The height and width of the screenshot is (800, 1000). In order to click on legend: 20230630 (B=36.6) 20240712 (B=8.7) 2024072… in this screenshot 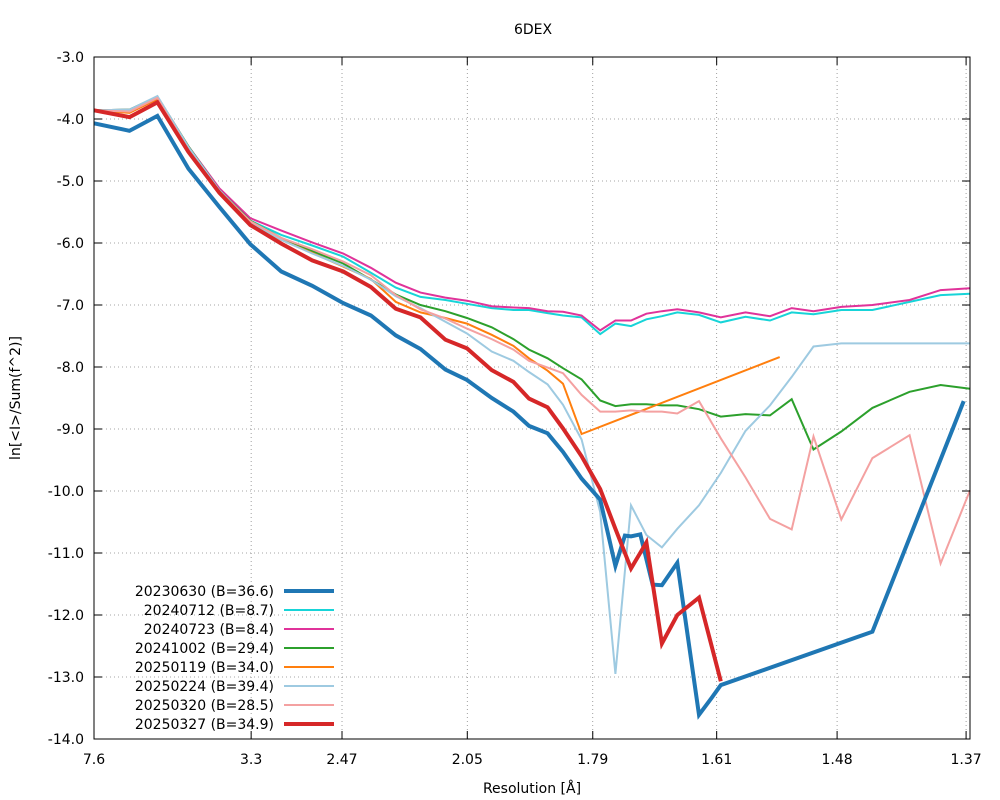, I will do `click(234, 658)`.